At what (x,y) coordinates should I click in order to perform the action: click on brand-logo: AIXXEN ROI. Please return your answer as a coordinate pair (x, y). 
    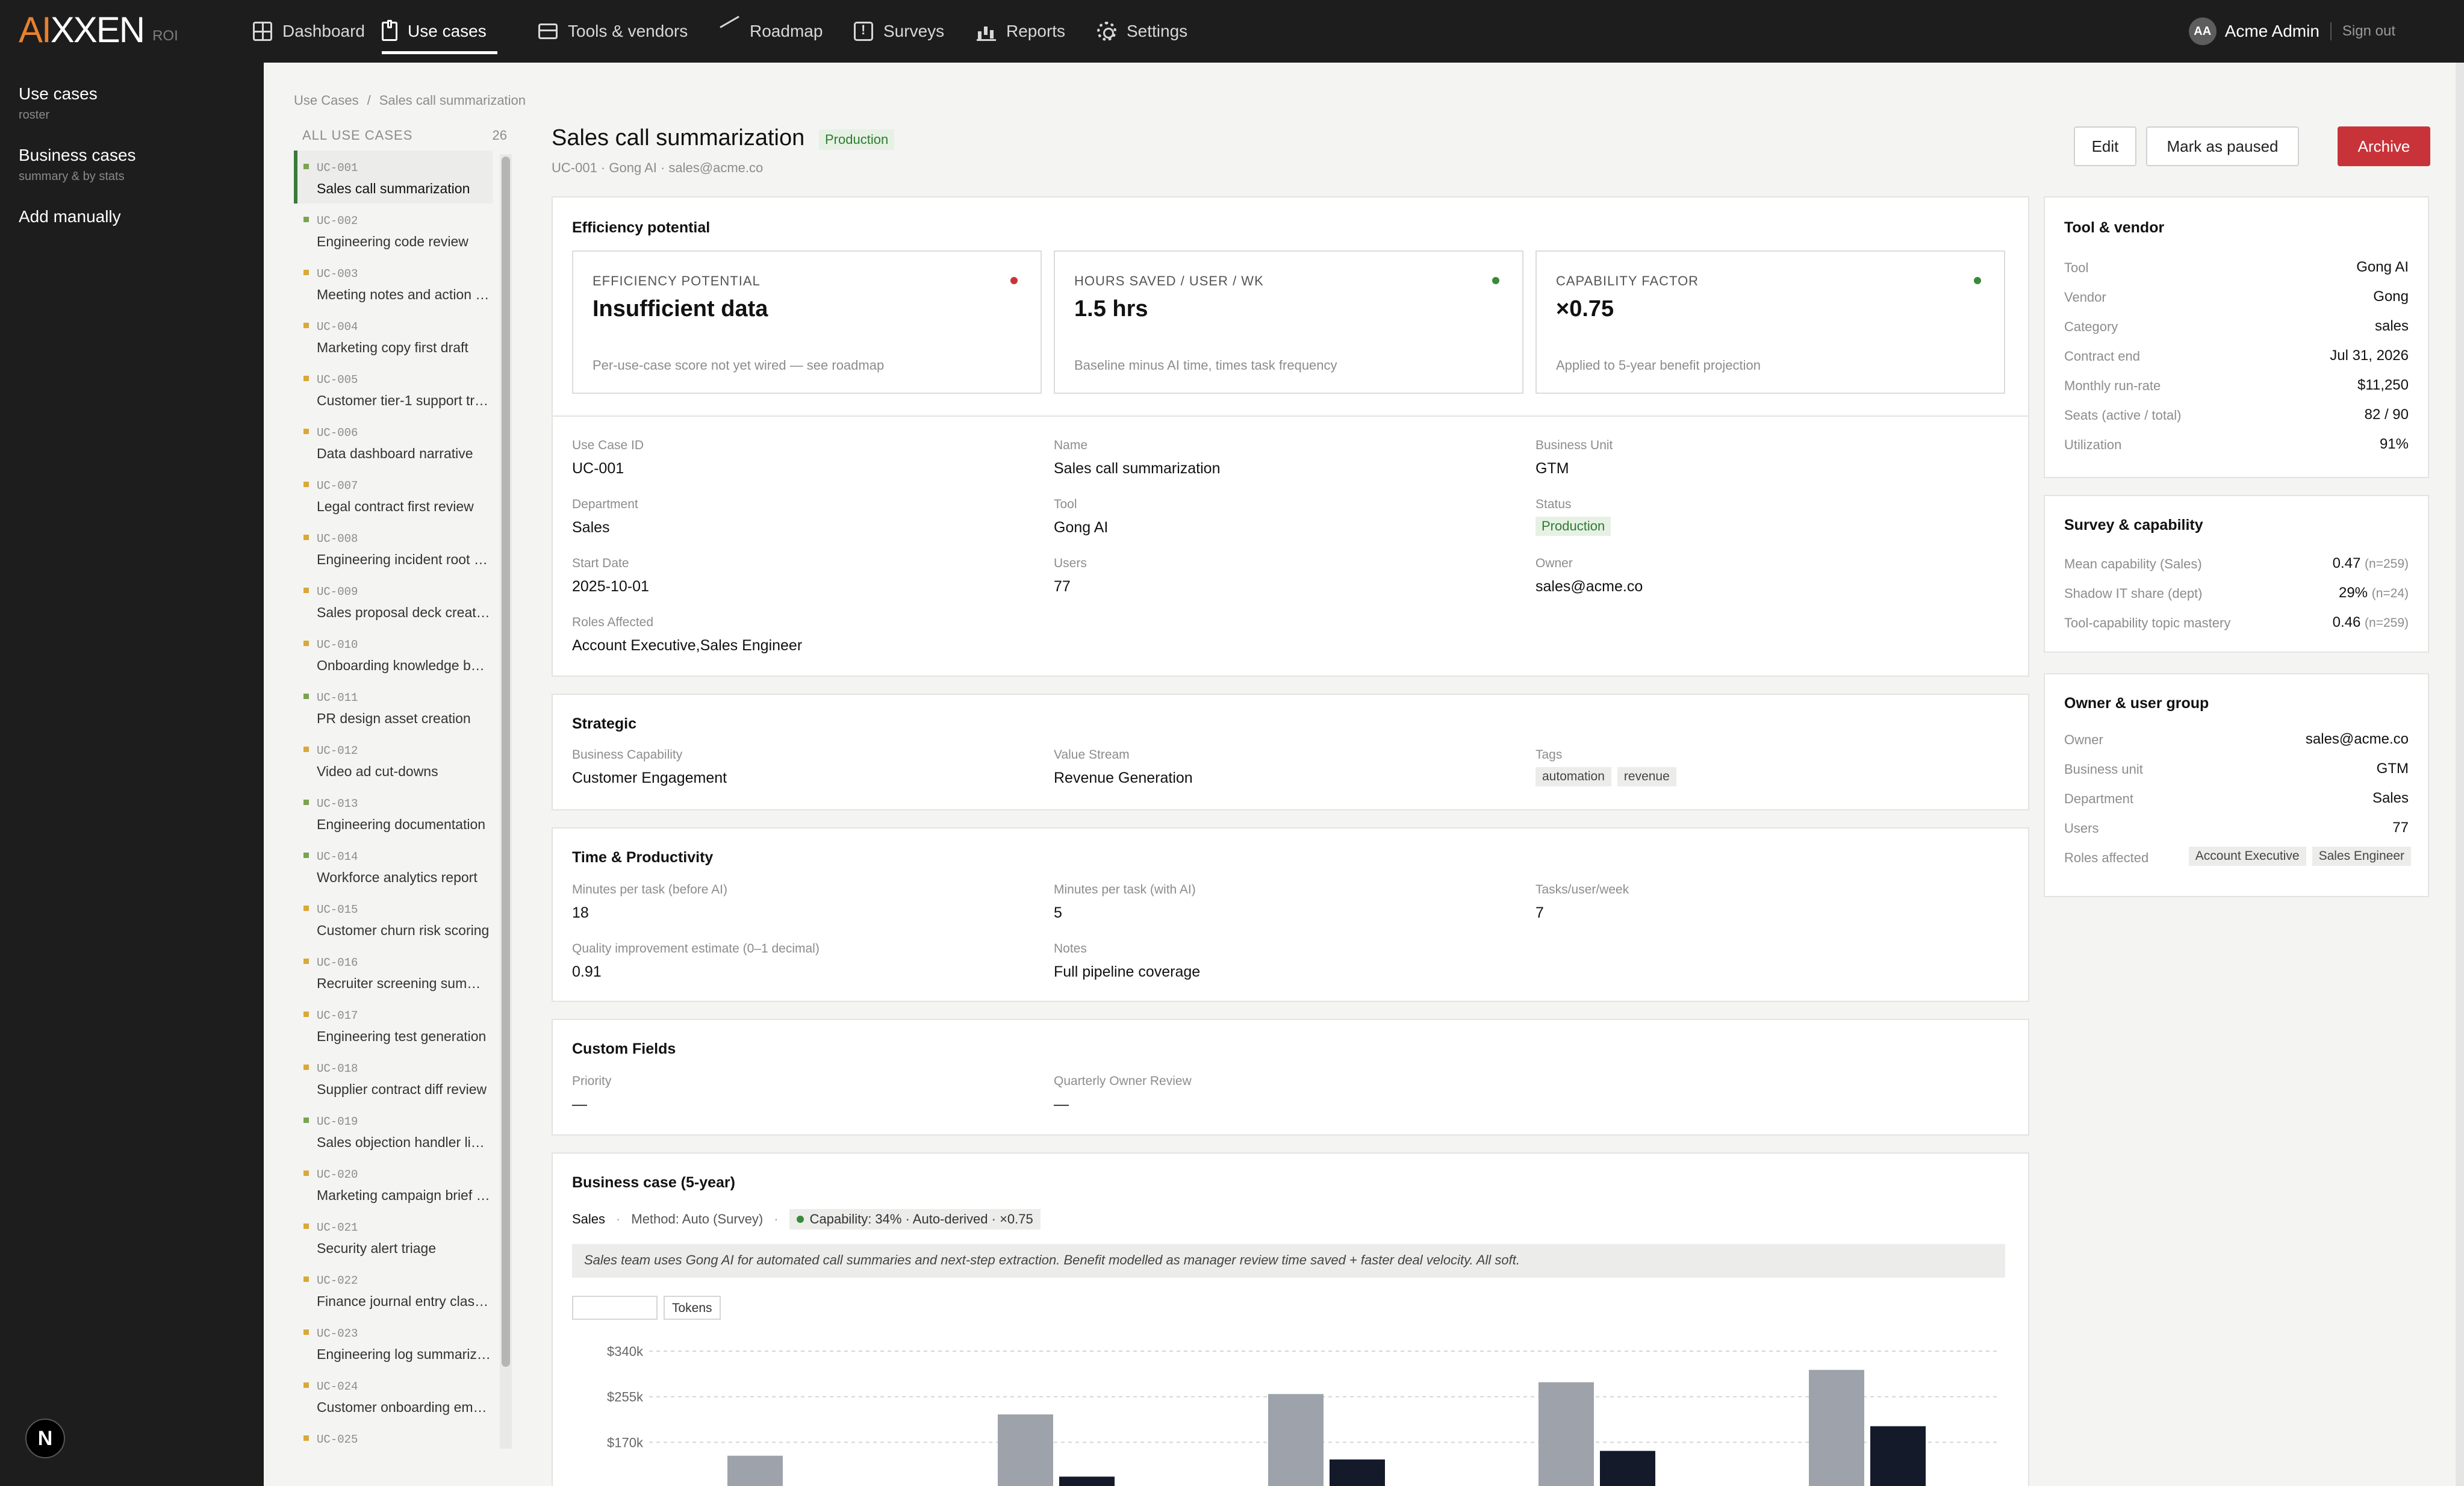
    Looking at the image, I should click on (98, 30).